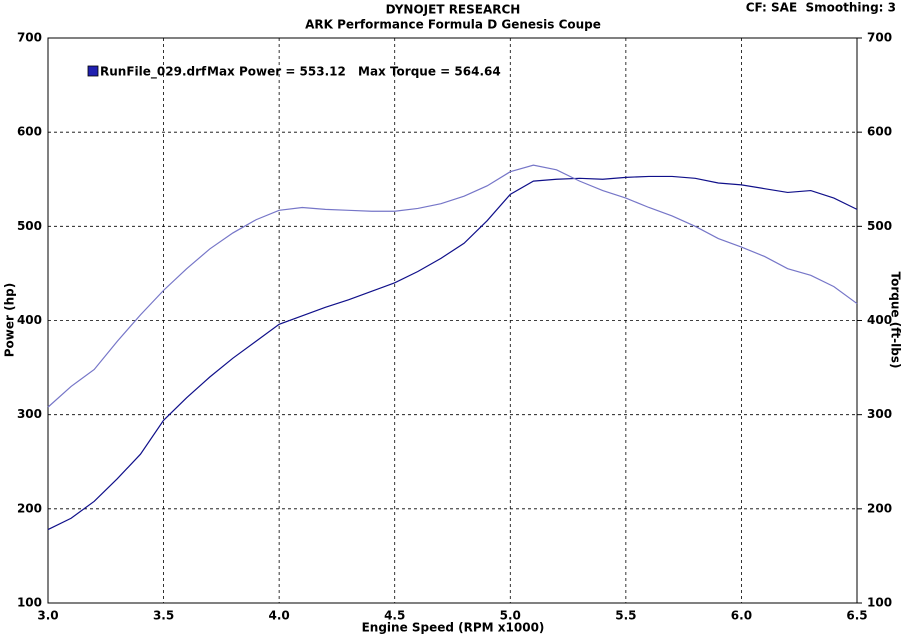 This screenshot has height=636, width=906. What do you see at coordinates (153, 72) in the screenshot?
I see `legend-label: RunFile_029.drf` at bounding box center [153, 72].